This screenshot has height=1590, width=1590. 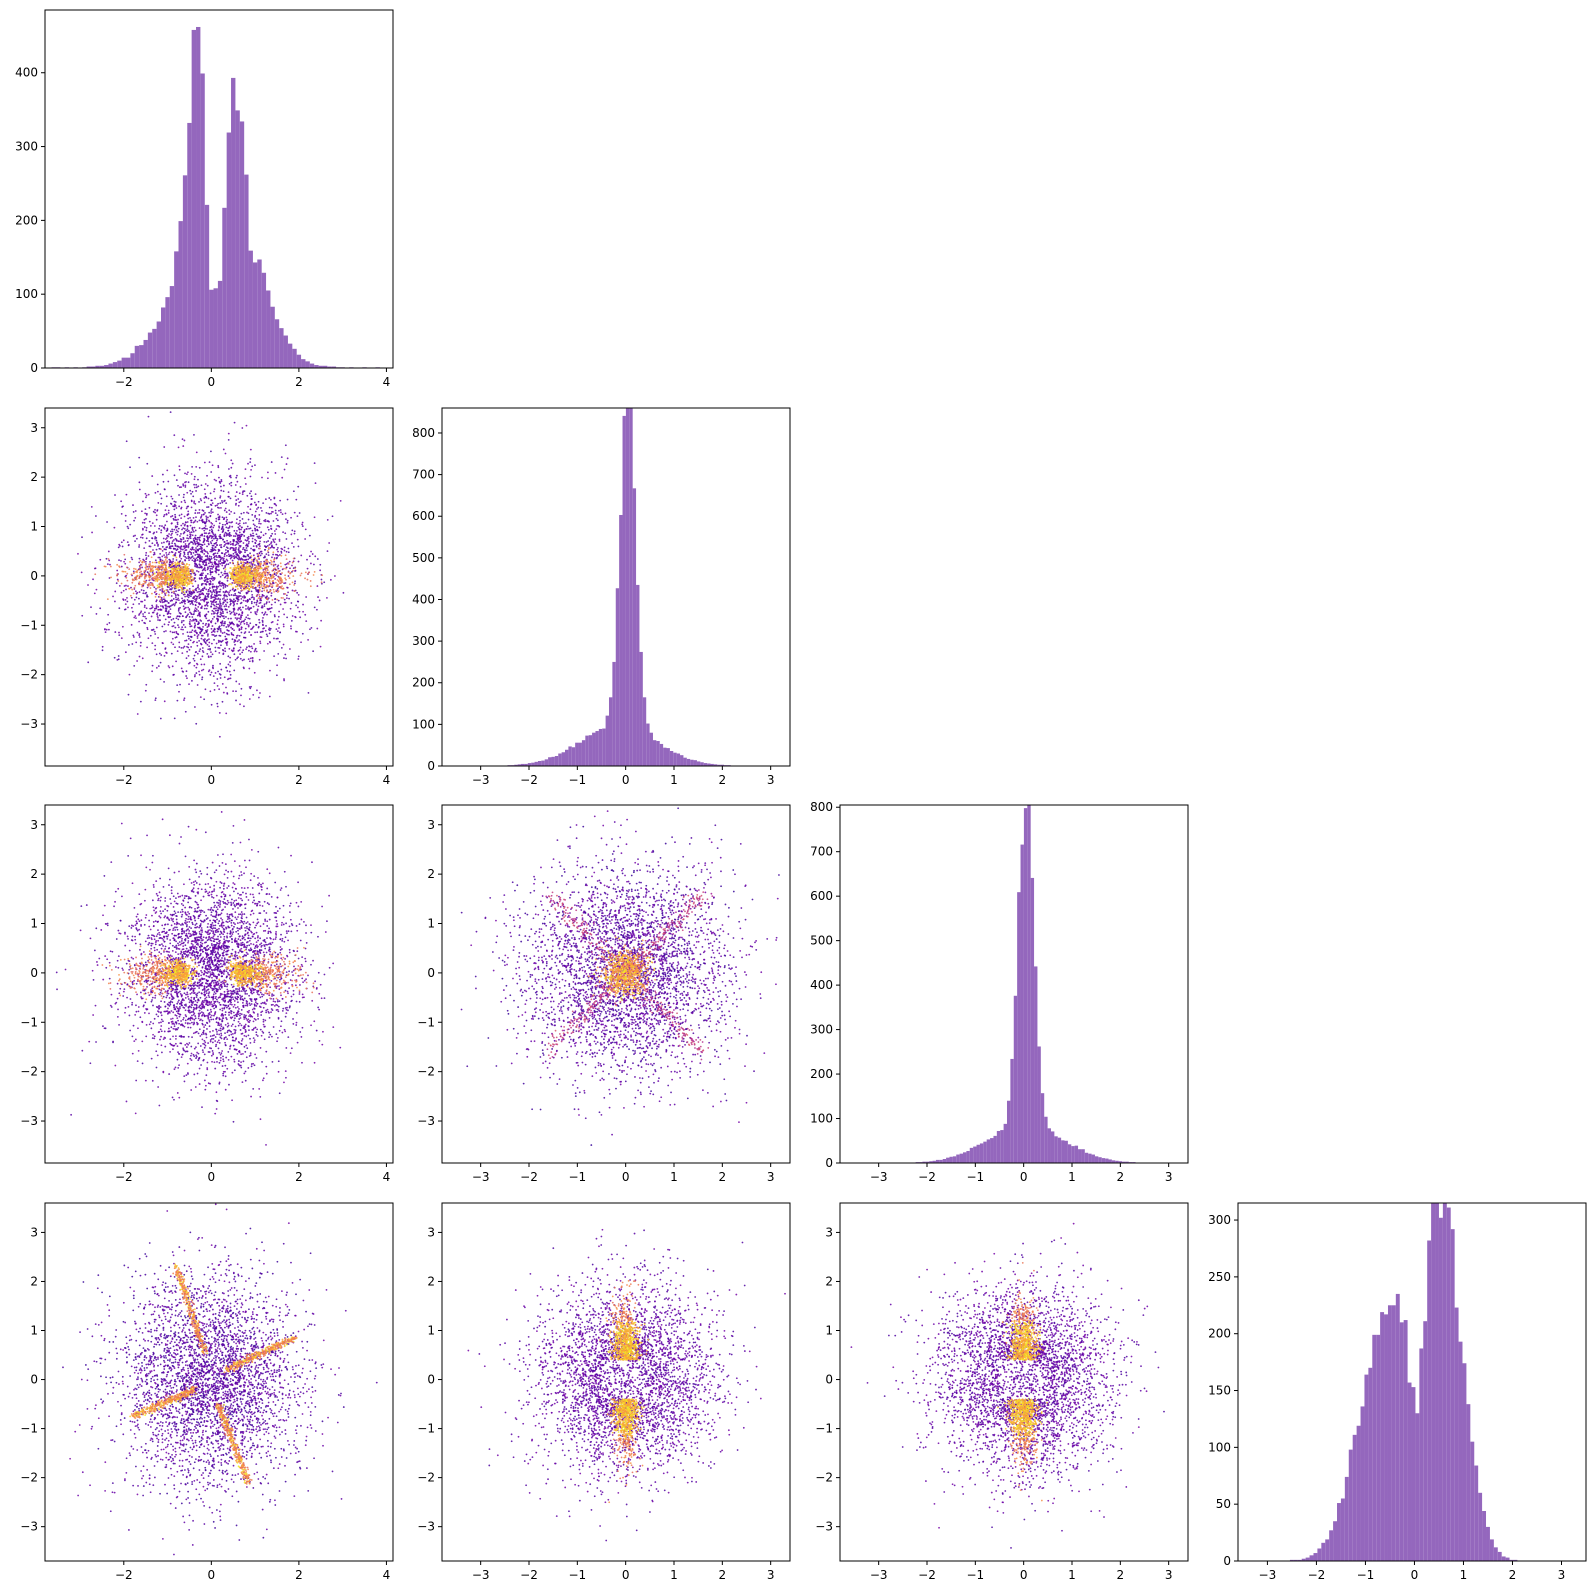 I want to click on y-tick-label: 0, so click(x=431, y=766).